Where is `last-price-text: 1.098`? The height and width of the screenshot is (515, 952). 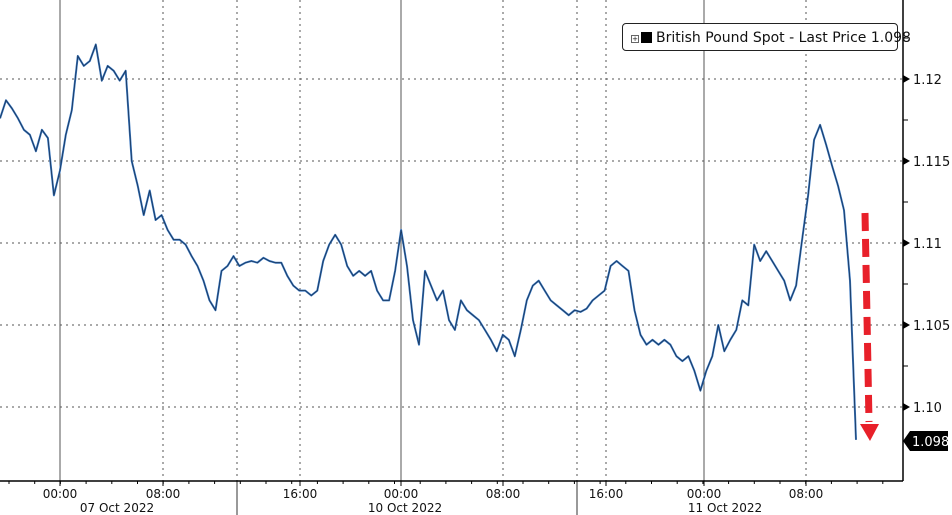
last-price-text: 1.098 is located at coordinates (930, 442).